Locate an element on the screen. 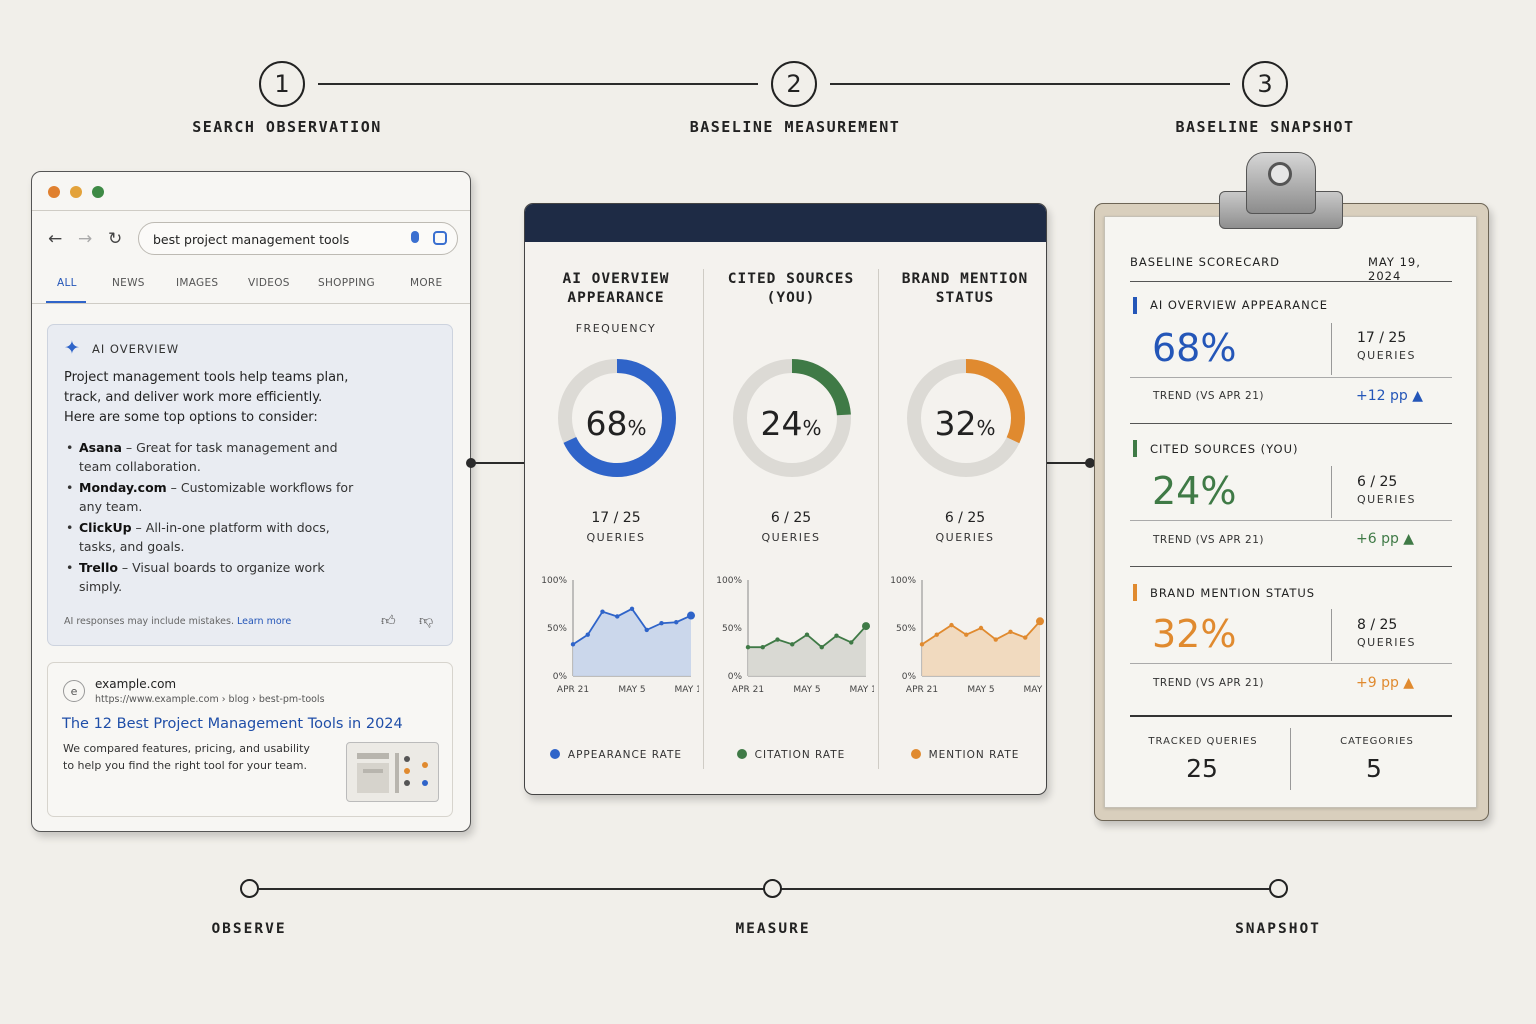 This screenshot has height=1024, width=1536. learn-more-link: Learn more is located at coordinates (264, 621).